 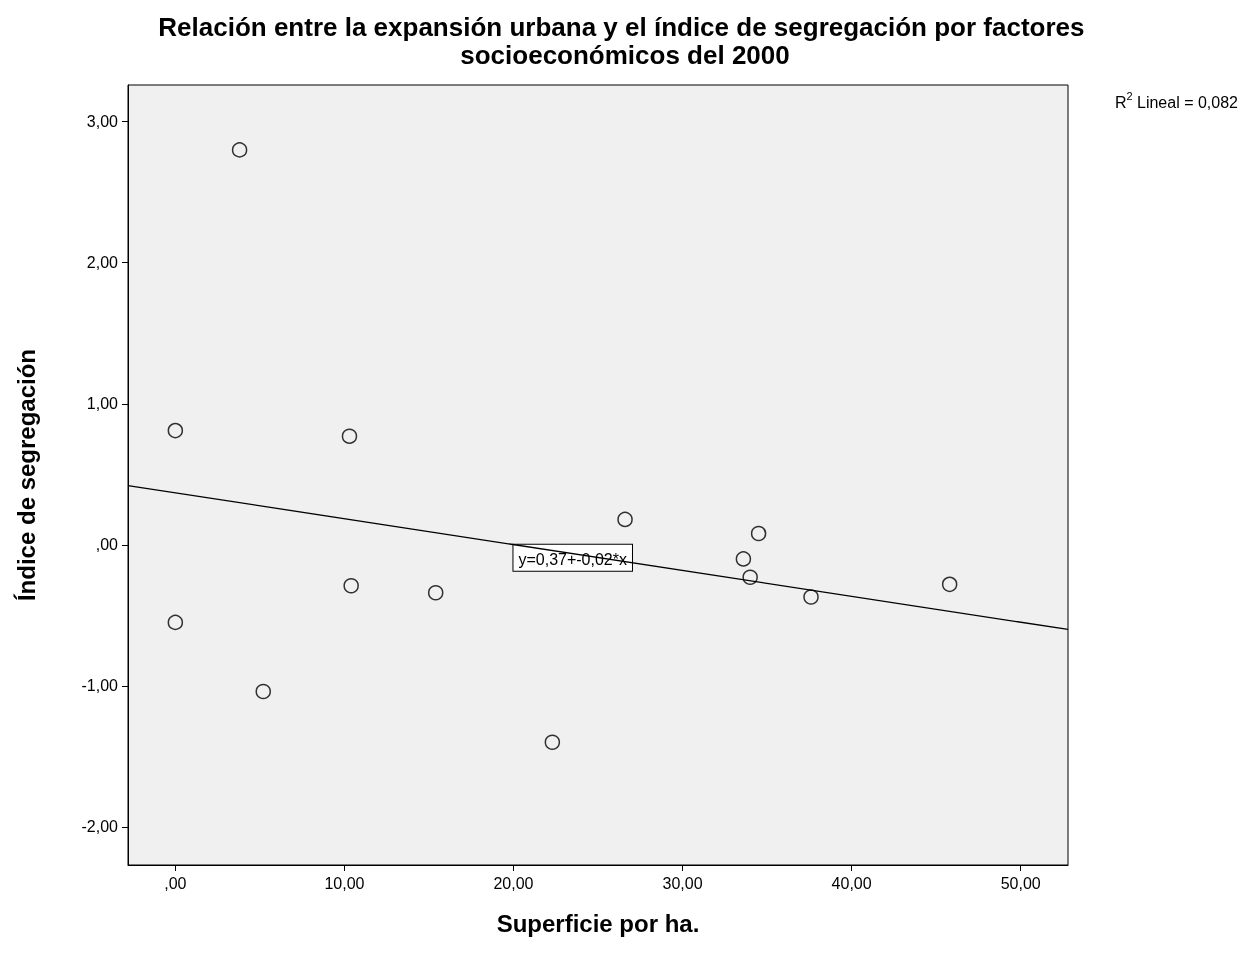 What do you see at coordinates (102, 404) in the screenshot?
I see `y-tick-label: 1,00` at bounding box center [102, 404].